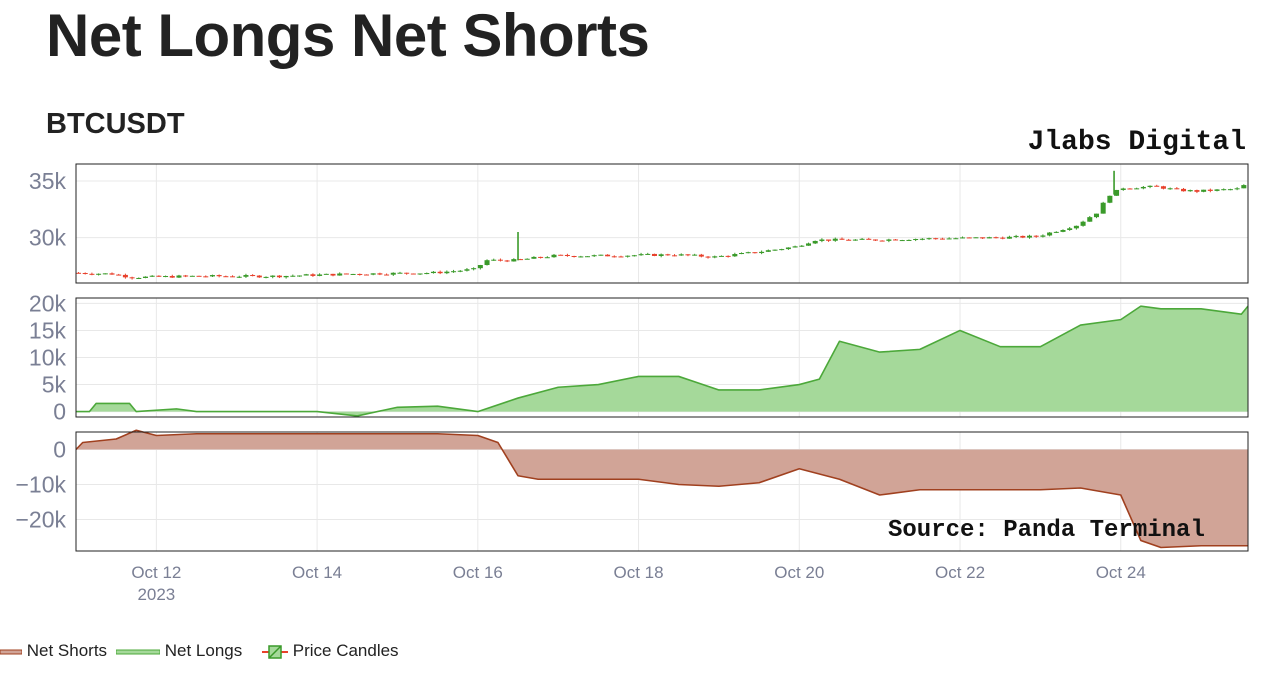  Describe the element at coordinates (179, 651) in the screenshot. I see `legend-item-net-longs: Net Longs` at that location.